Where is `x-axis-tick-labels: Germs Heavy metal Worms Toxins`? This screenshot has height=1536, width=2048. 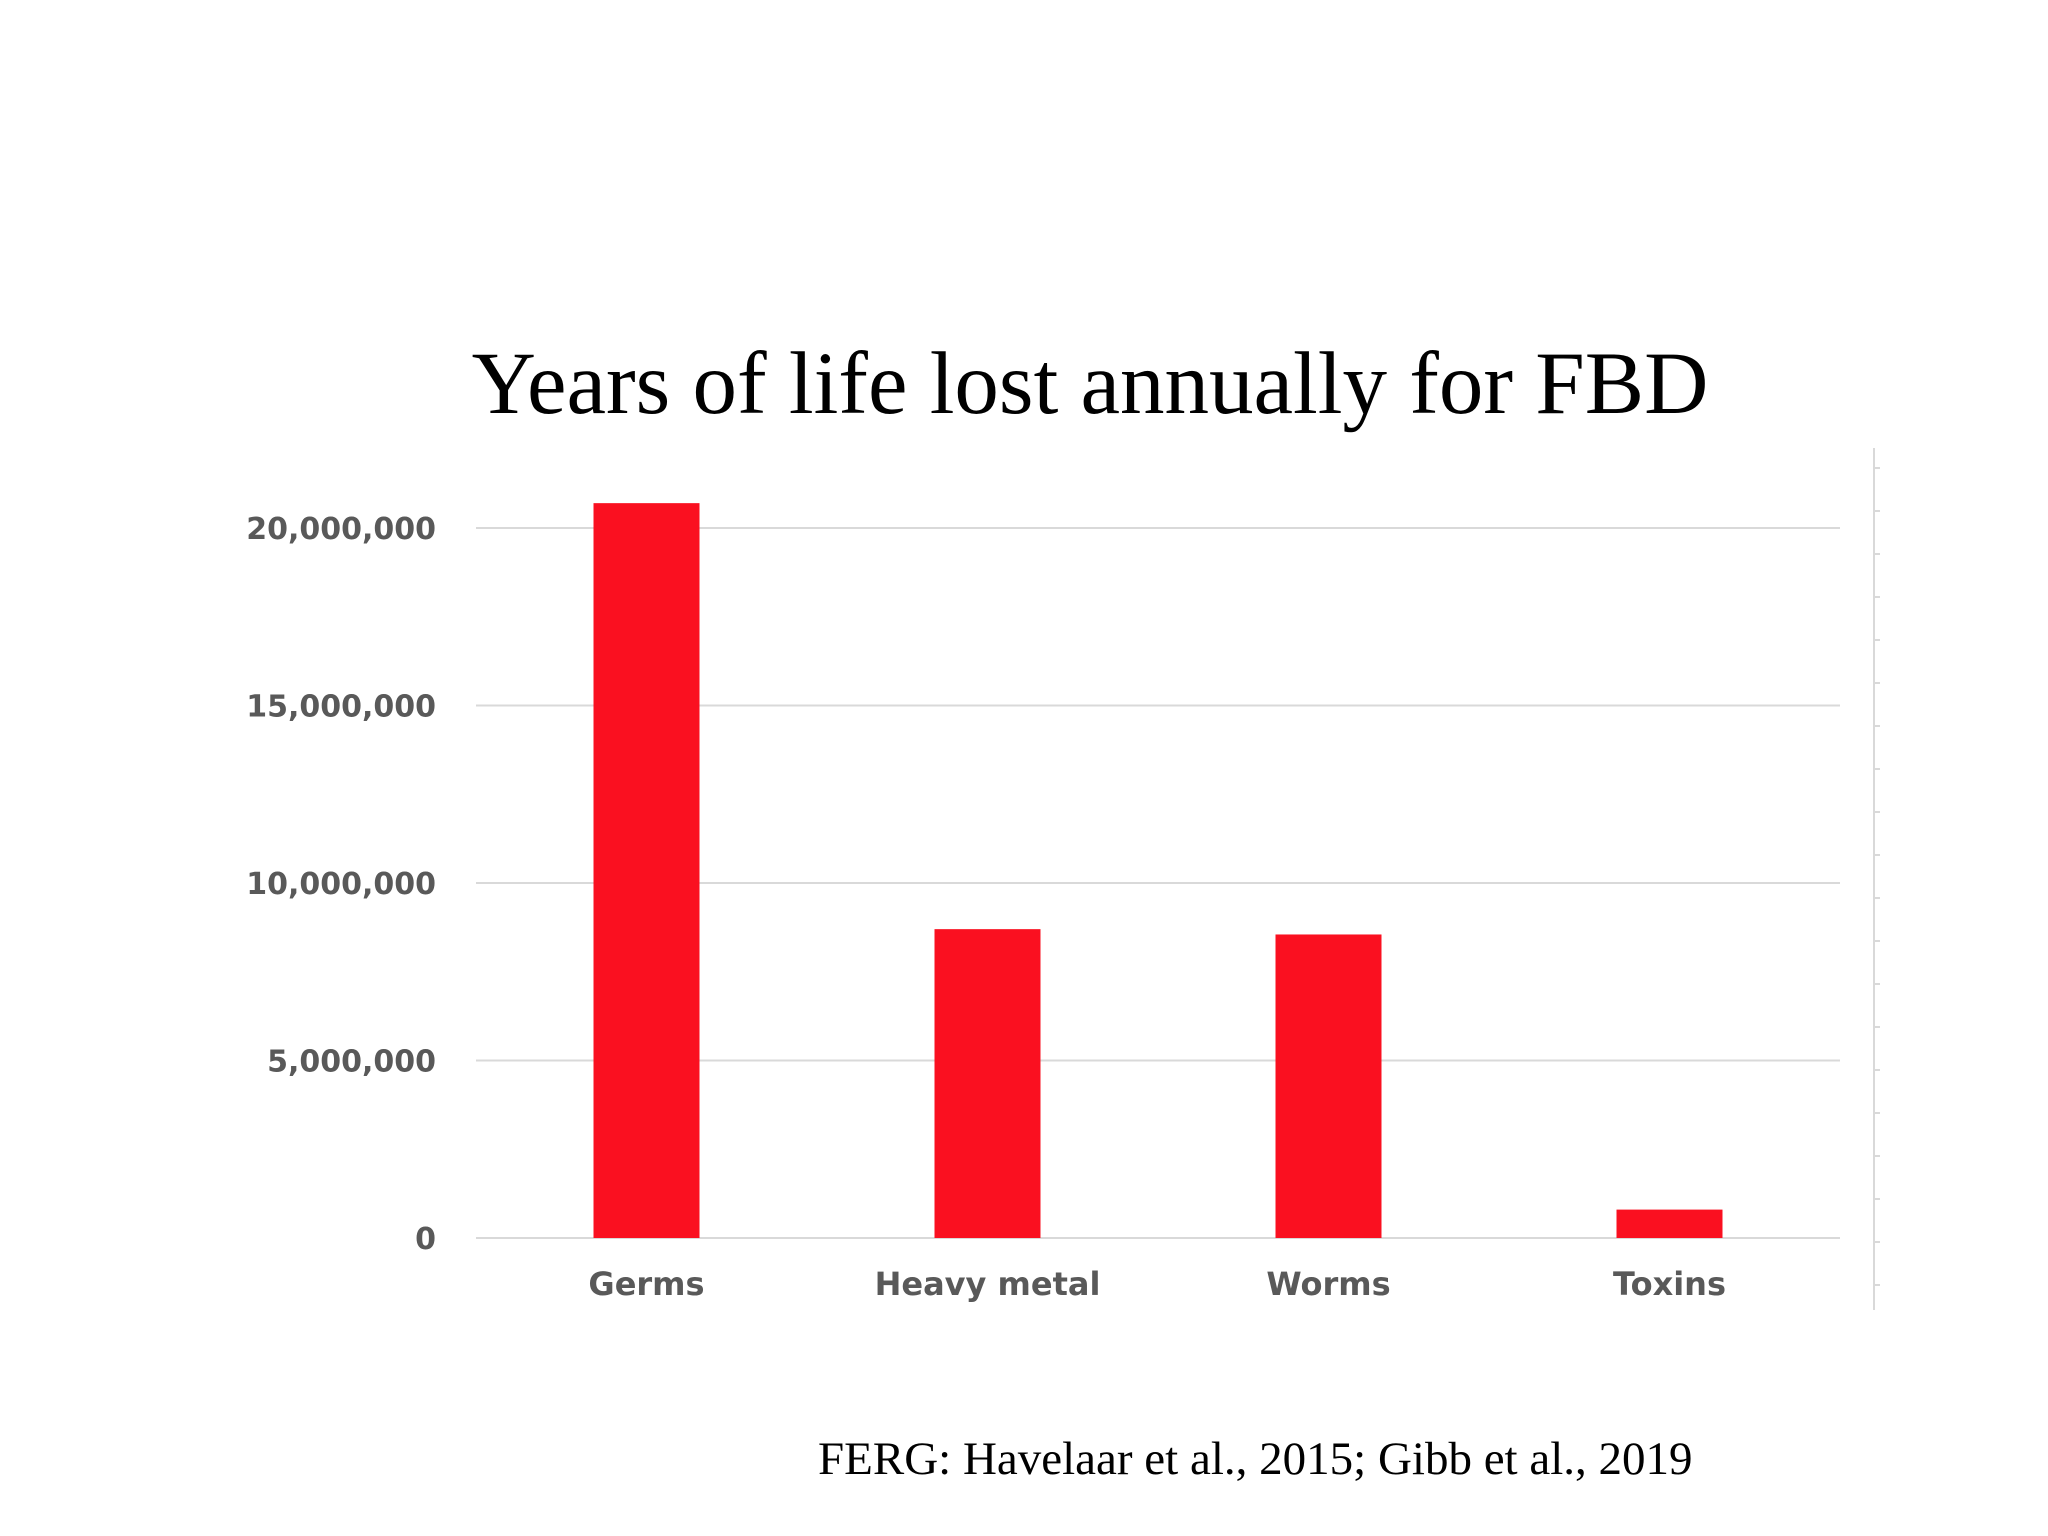
x-axis-tick-labels: Germs Heavy metal Worms Toxins is located at coordinates (1157, 1284).